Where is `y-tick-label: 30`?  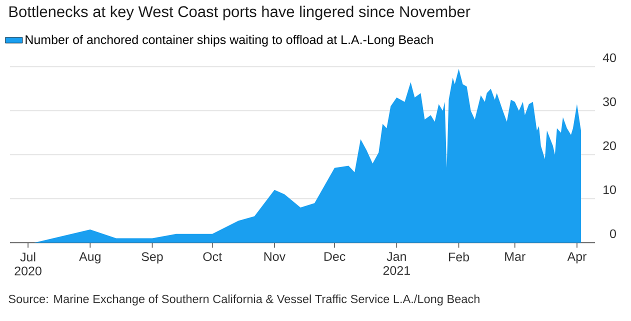
y-tick-label: 30 is located at coordinates (609, 101).